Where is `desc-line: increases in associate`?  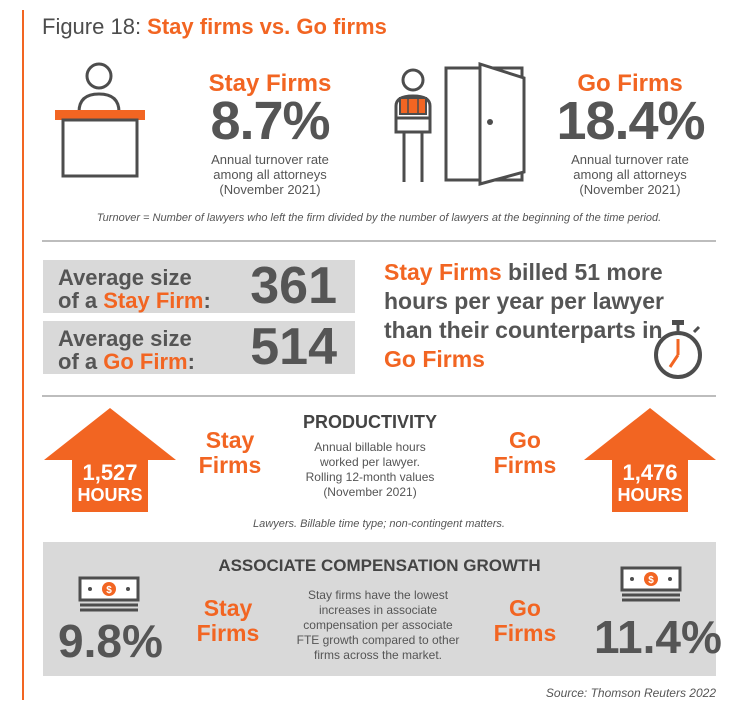
desc-line: increases in associate is located at coordinates (378, 610).